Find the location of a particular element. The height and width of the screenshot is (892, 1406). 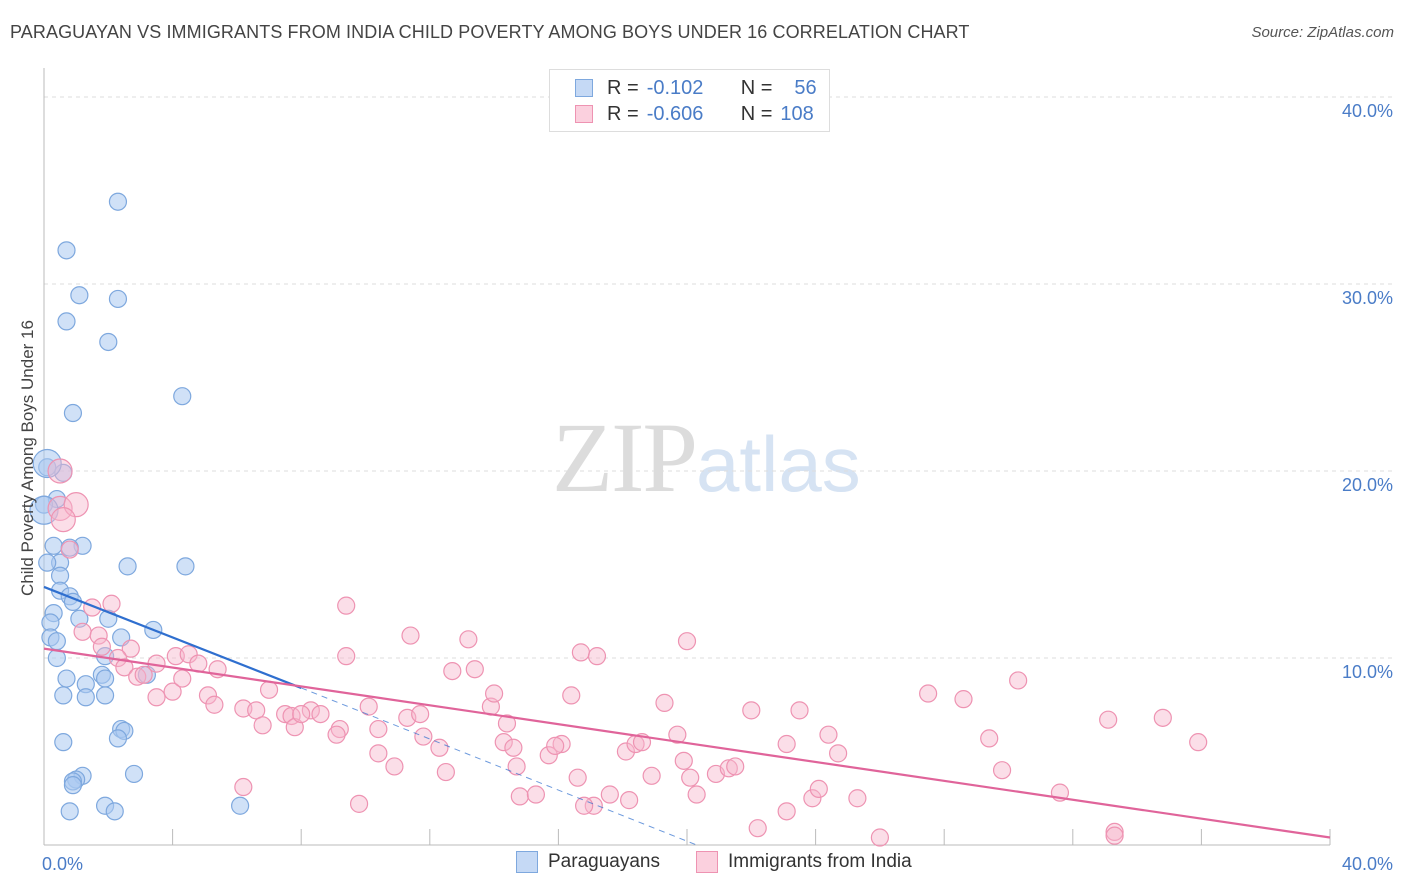

y-tick-label: 40.0% is located at coordinates (1367, 111).